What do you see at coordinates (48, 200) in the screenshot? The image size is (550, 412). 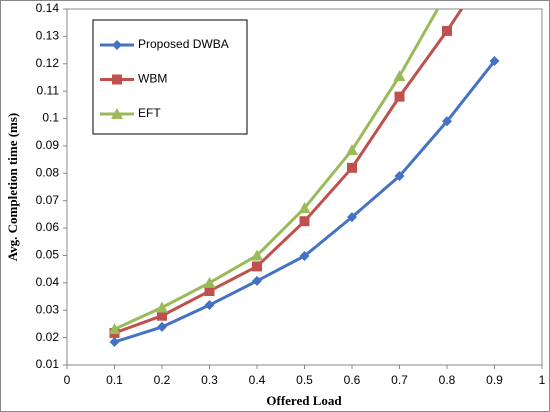 I see `y-tick-label: 0.07` at bounding box center [48, 200].